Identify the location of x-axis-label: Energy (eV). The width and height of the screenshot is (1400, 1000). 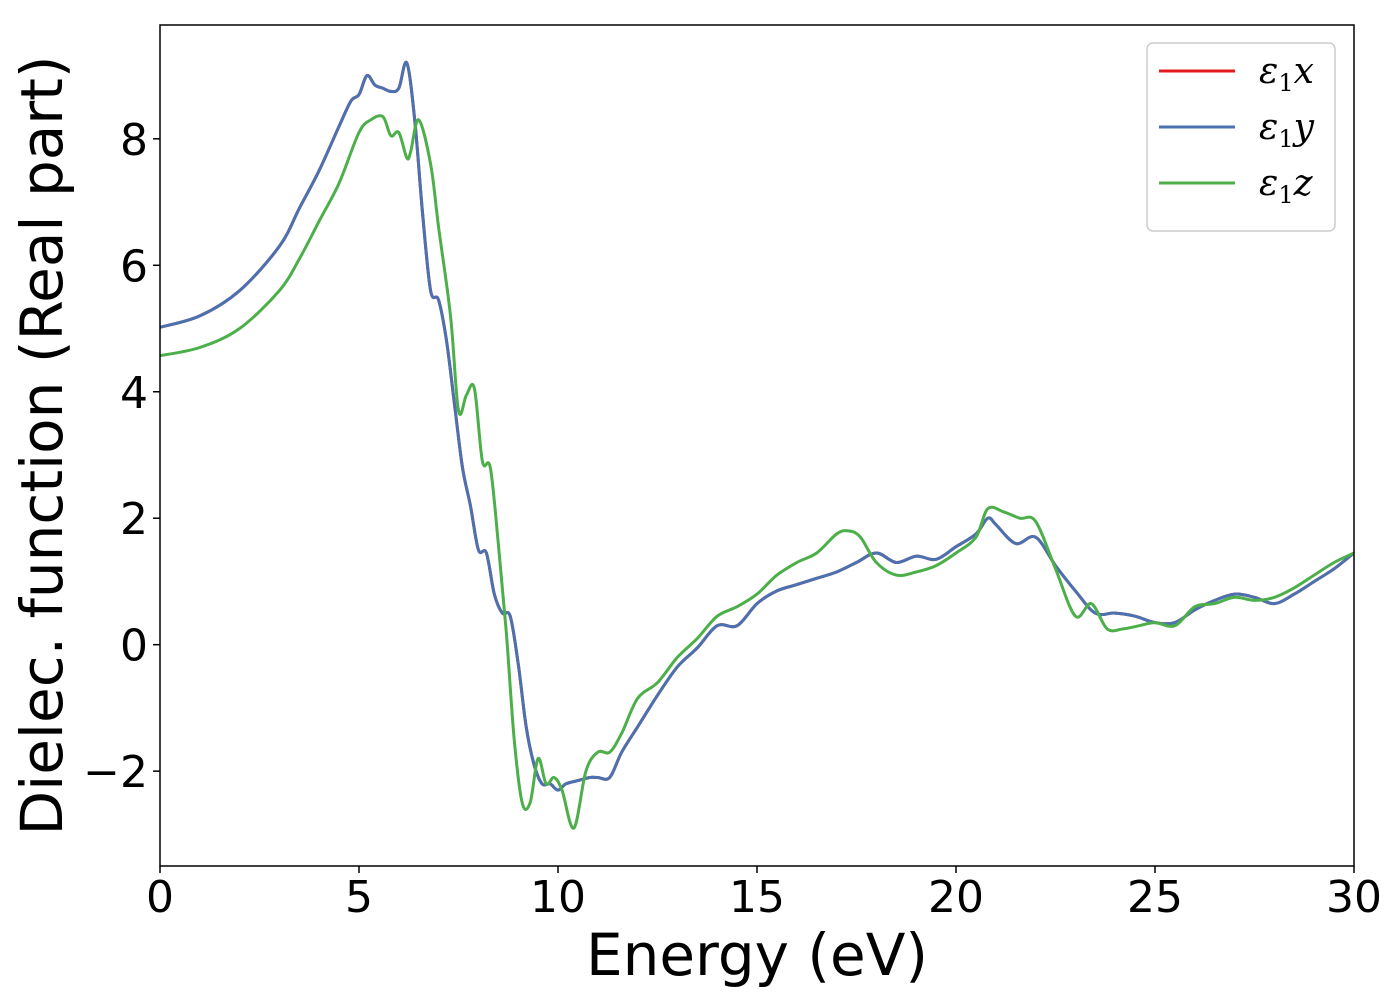
(757, 955).